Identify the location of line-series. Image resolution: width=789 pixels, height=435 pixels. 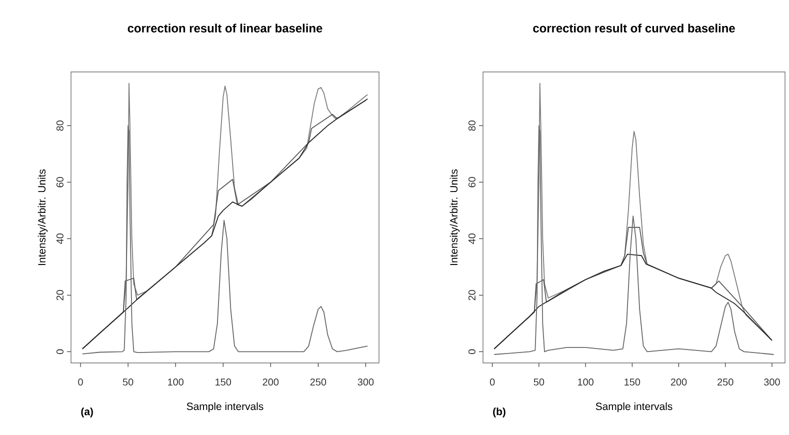
(633, 302).